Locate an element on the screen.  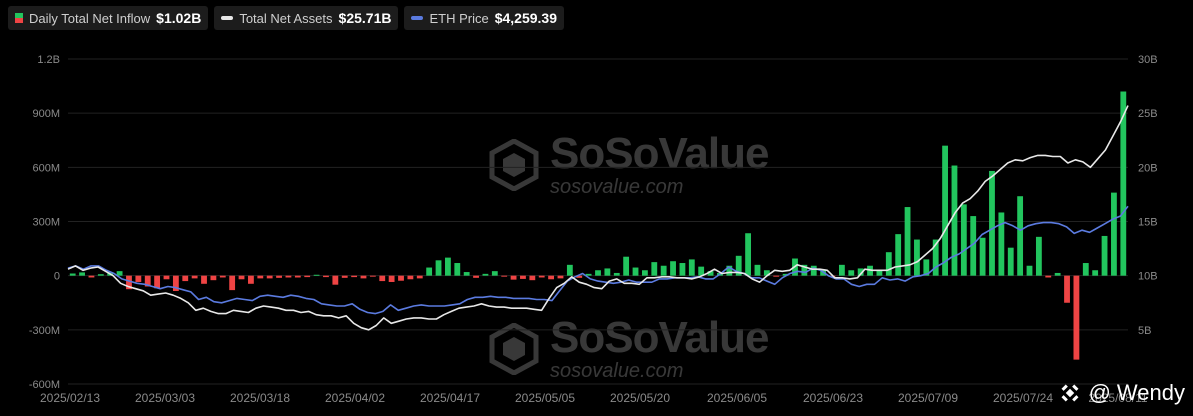
binance-logo-icon is located at coordinates (1070, 393).